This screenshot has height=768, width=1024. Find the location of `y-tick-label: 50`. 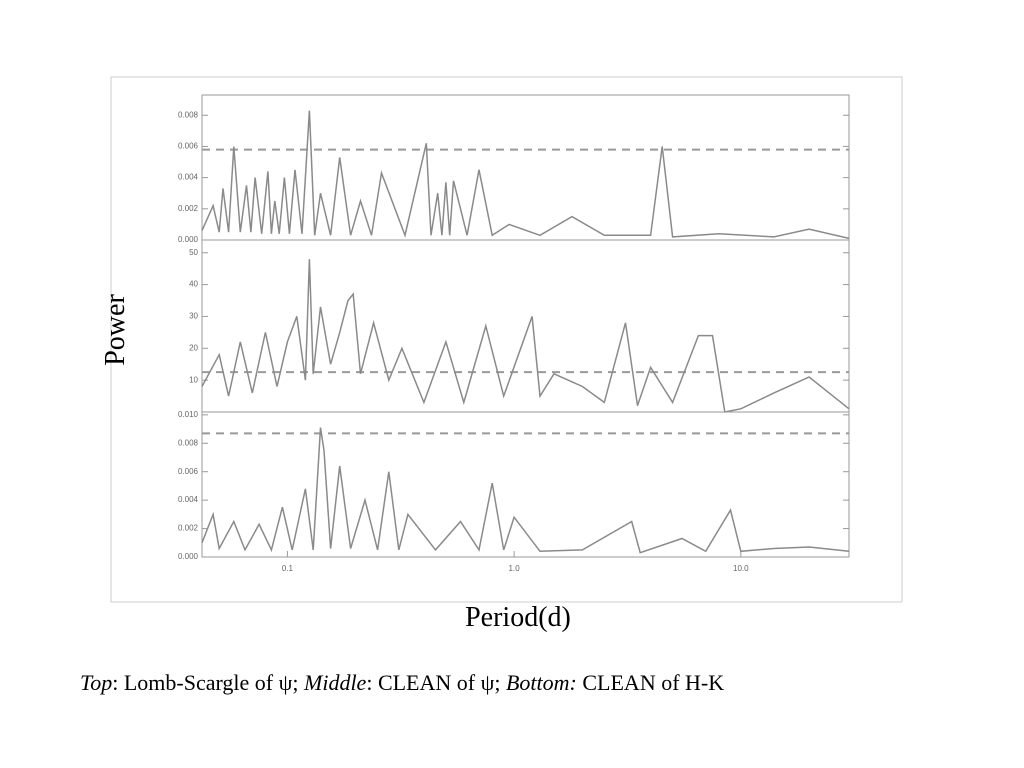

y-tick-label: 50 is located at coordinates (193, 252).